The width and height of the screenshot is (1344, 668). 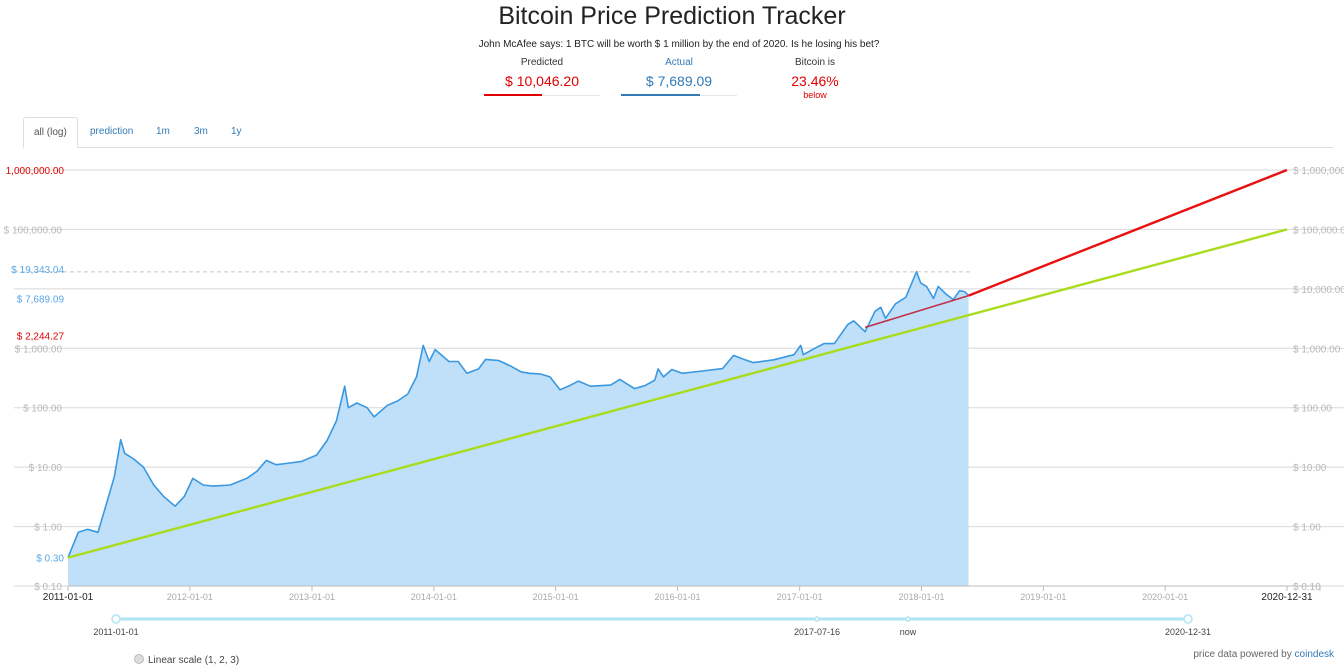 I want to click on x-tick-label: 2015-01-01, so click(x=556, y=597).